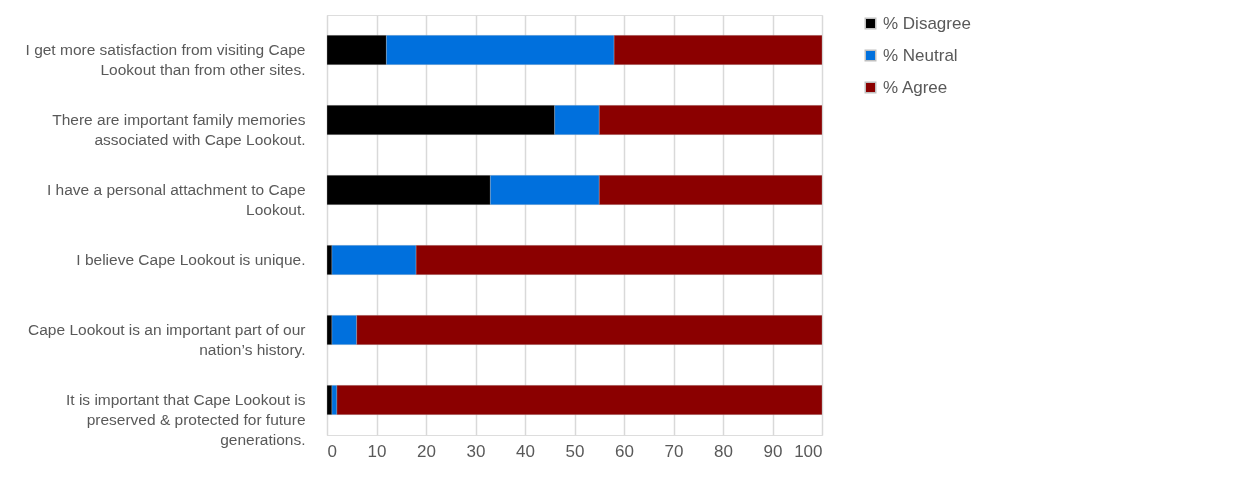  Describe the element at coordinates (773, 451) in the screenshot. I see `x-tick-label: 90` at that location.